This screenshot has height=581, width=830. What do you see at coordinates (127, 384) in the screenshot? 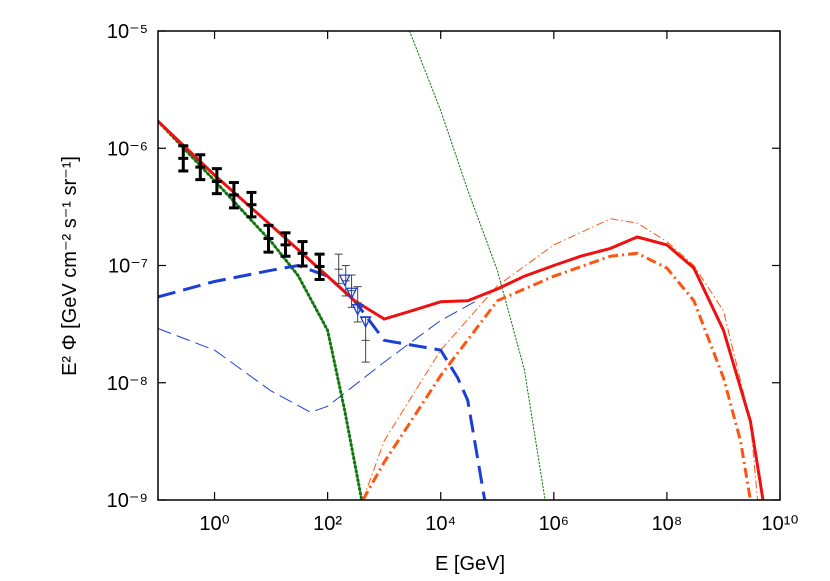
I see `y-tick-label: 10⁻⁸` at bounding box center [127, 384].